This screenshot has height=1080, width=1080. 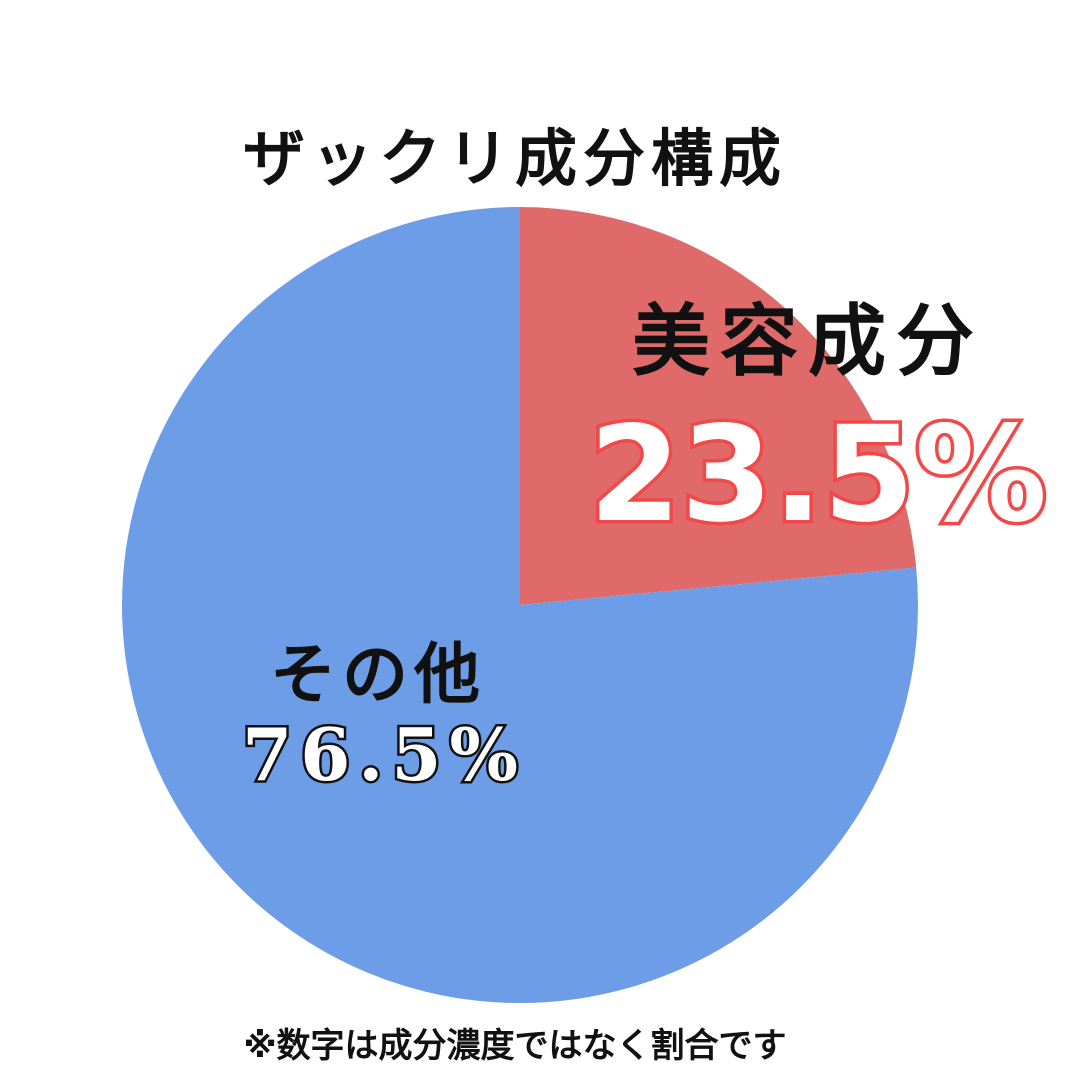 What do you see at coordinates (808, 342) in the screenshot?
I see `slice-label-beauty: 美容成分` at bounding box center [808, 342].